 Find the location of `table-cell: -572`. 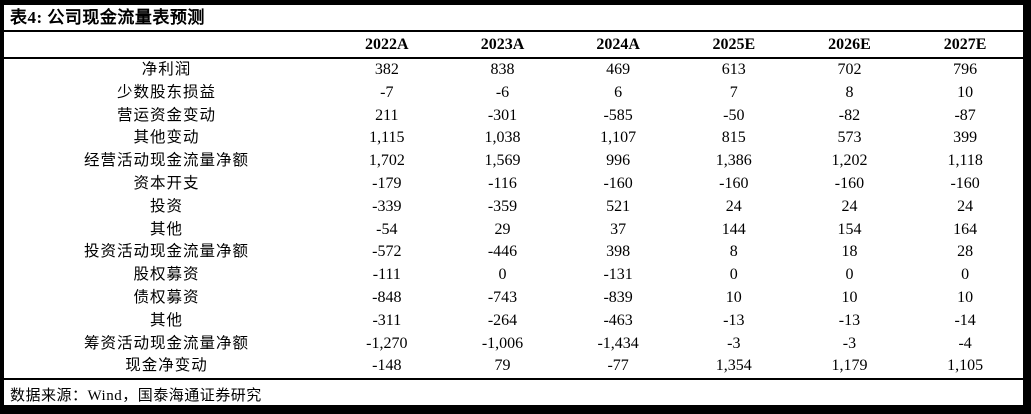

table-cell: -572 is located at coordinates (387, 252).